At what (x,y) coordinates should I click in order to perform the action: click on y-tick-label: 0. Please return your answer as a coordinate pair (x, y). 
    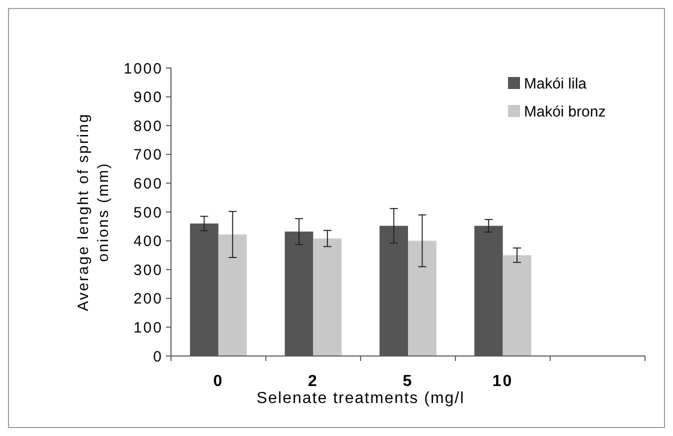
    Looking at the image, I should click on (158, 357).